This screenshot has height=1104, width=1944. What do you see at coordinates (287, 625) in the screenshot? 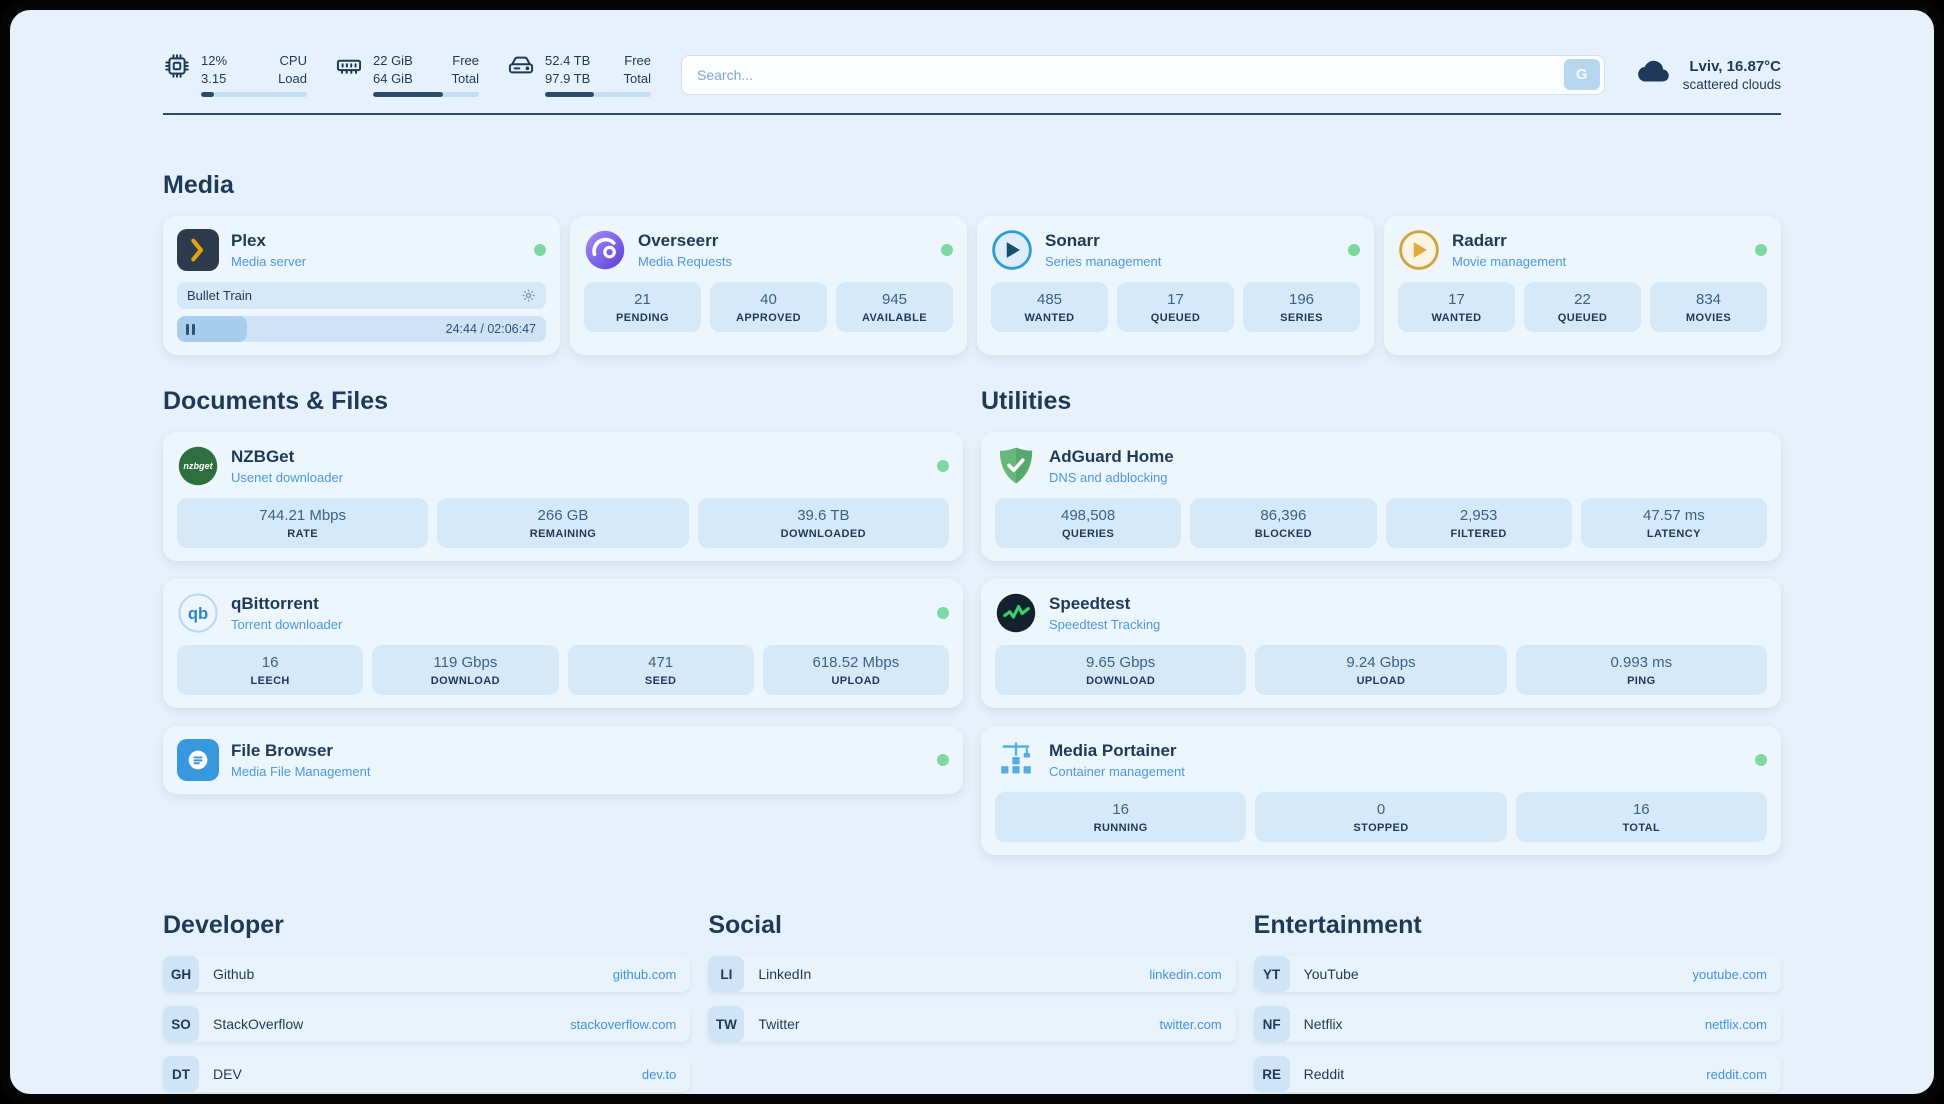
I see `app-subtitle: Torrent downloader` at bounding box center [287, 625].